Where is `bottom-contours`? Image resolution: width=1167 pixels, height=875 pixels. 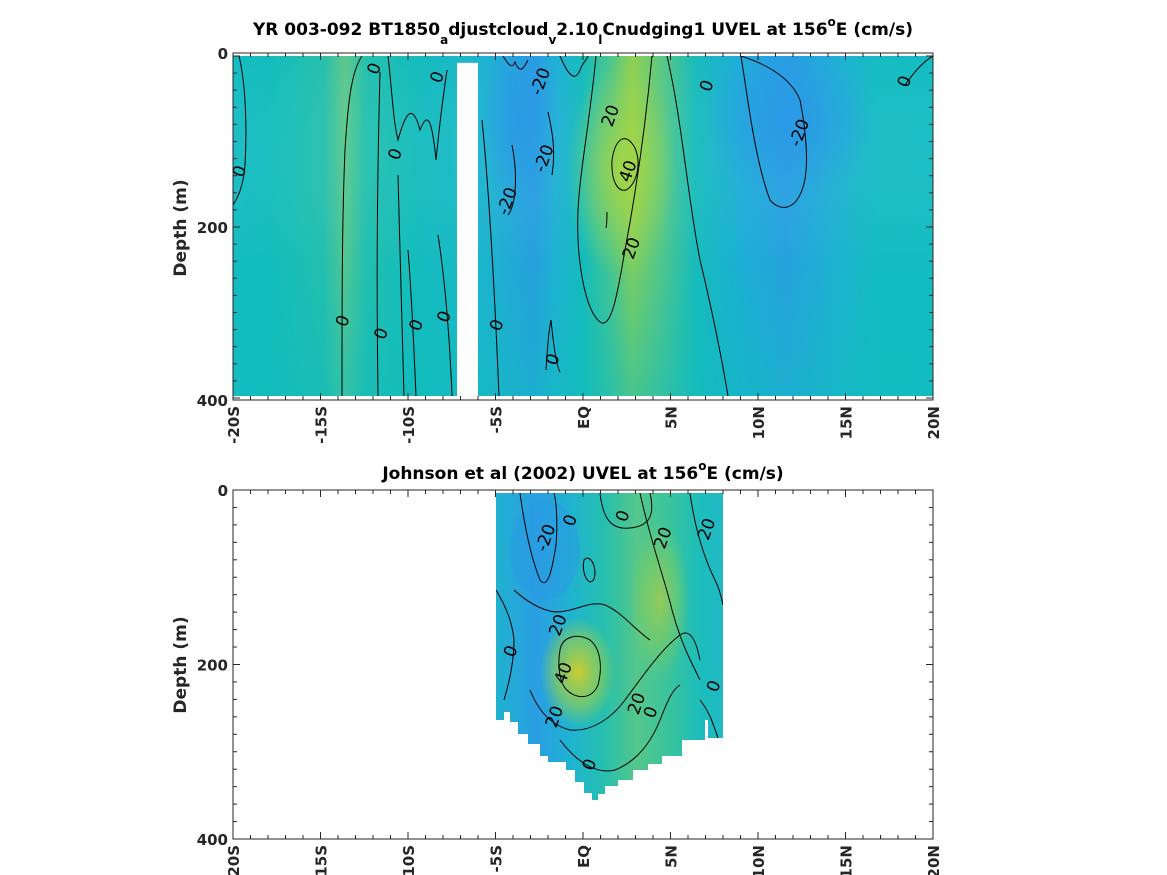 bottom-contours is located at coordinates (609, 632).